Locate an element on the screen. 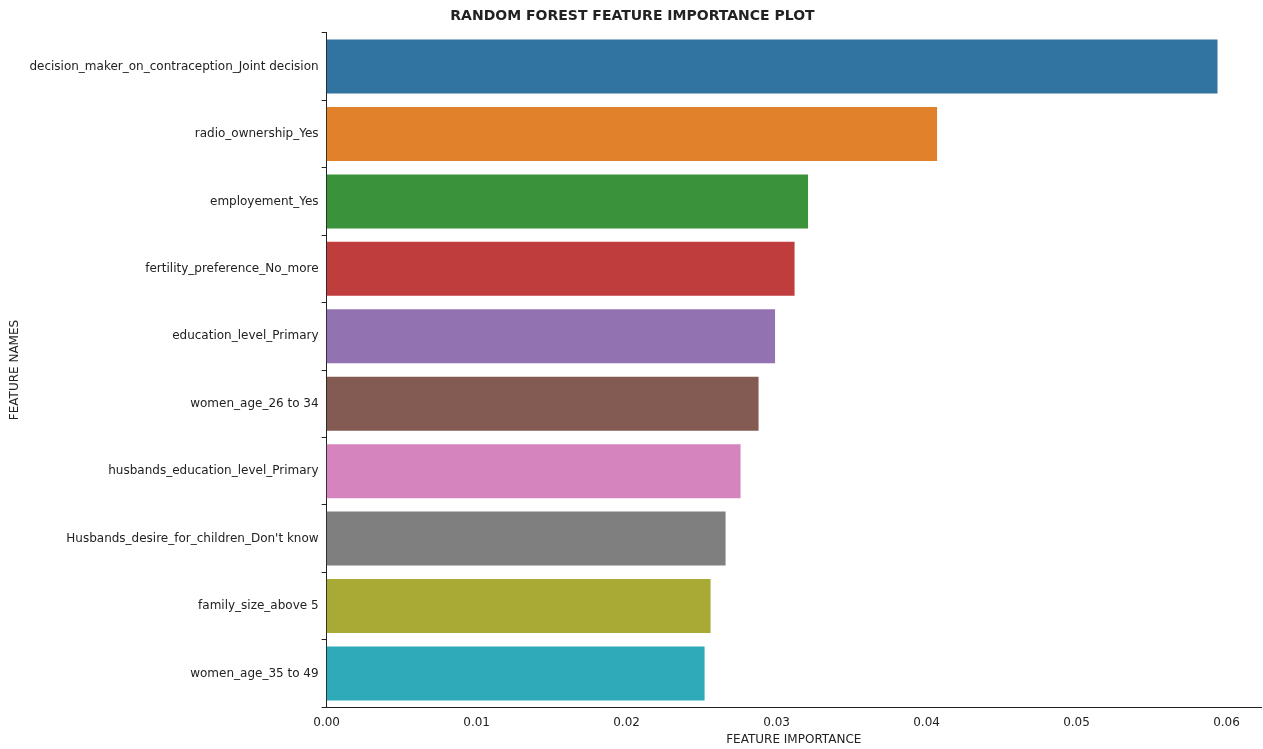 Image resolution: width=1263 pixels, height=749 pixels. x-tick-label: 0.03 is located at coordinates (776, 721).